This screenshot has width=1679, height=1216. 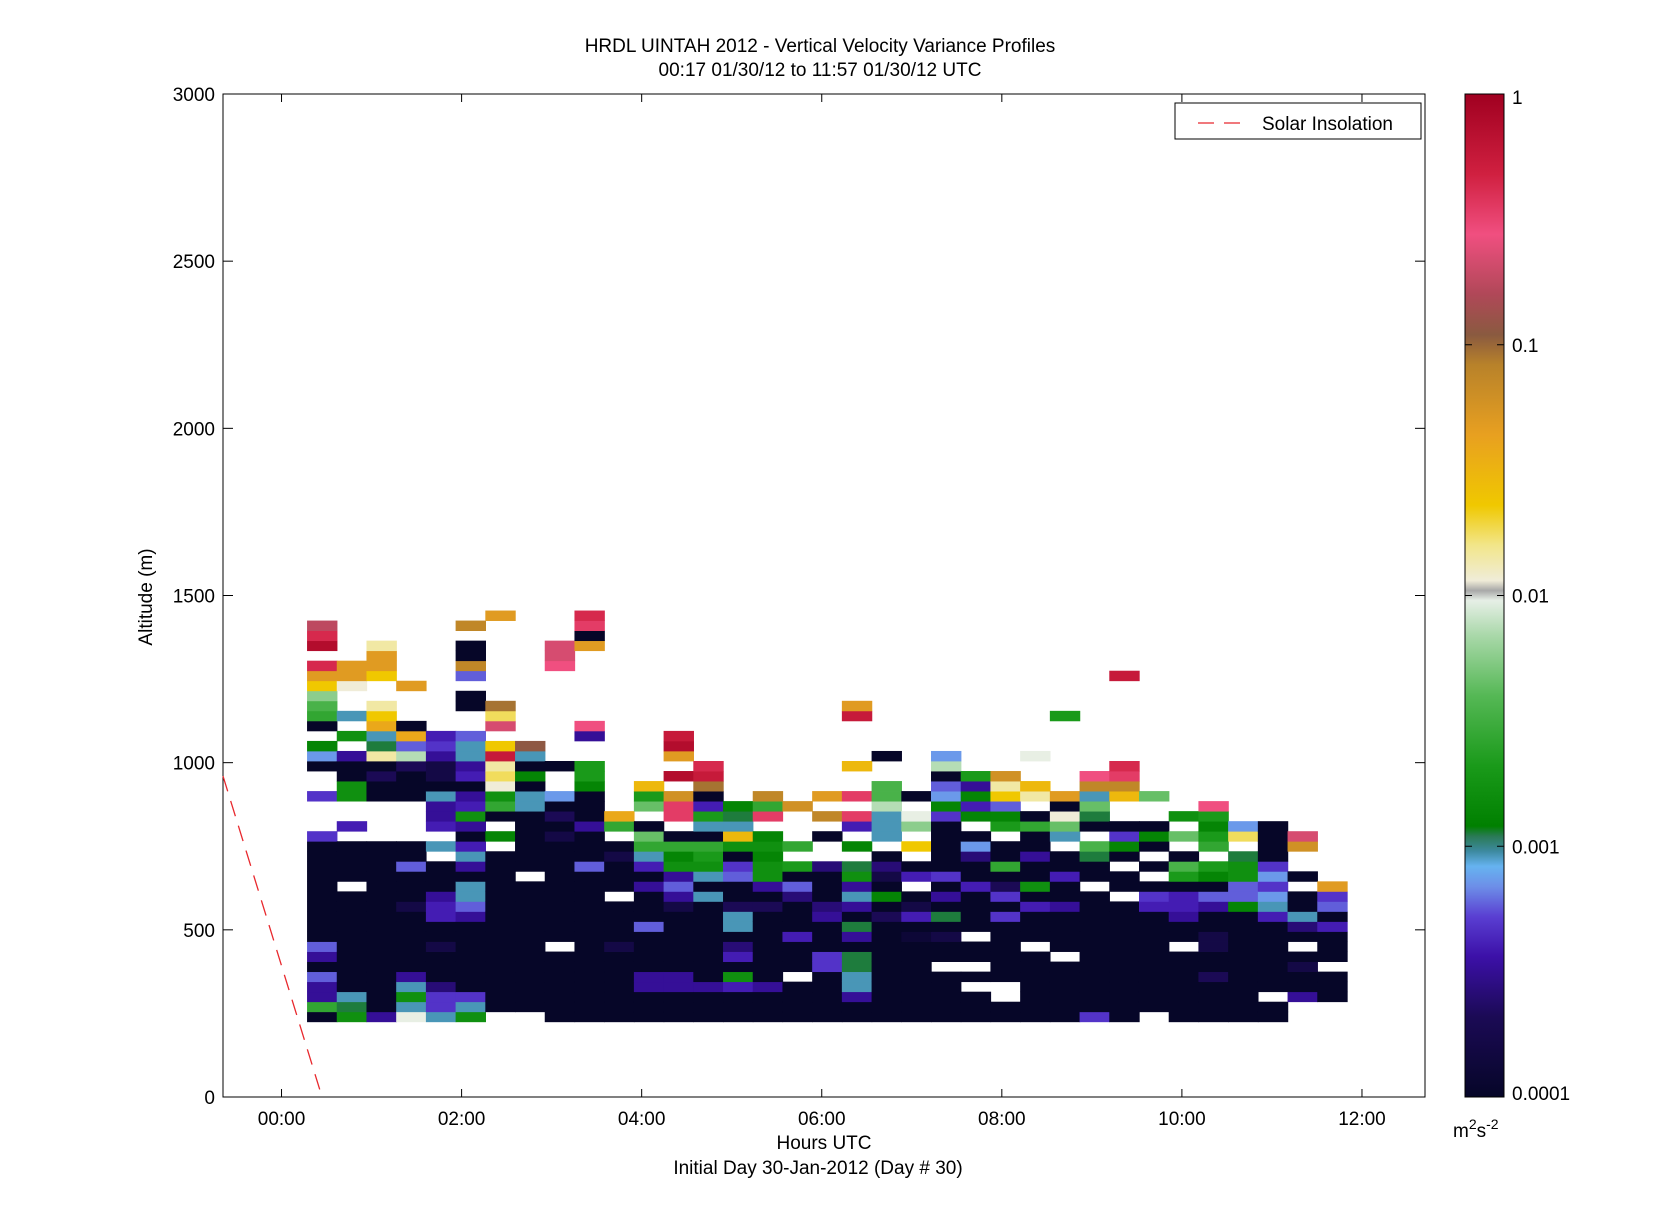 I want to click on x-axis-label: Hours UTC, so click(x=823, y=1143).